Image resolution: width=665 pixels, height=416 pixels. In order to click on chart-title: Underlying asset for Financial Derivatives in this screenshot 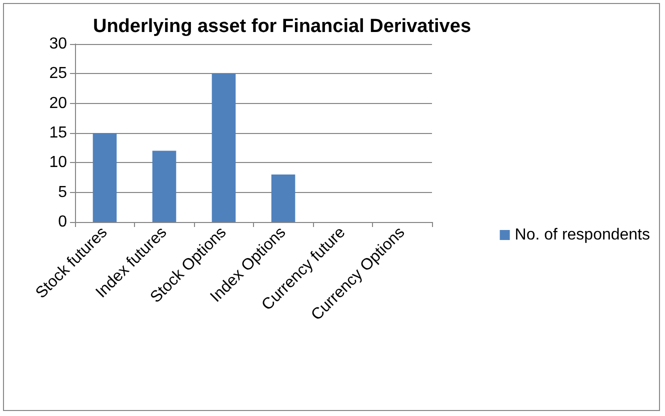, I will do `click(282, 26)`.